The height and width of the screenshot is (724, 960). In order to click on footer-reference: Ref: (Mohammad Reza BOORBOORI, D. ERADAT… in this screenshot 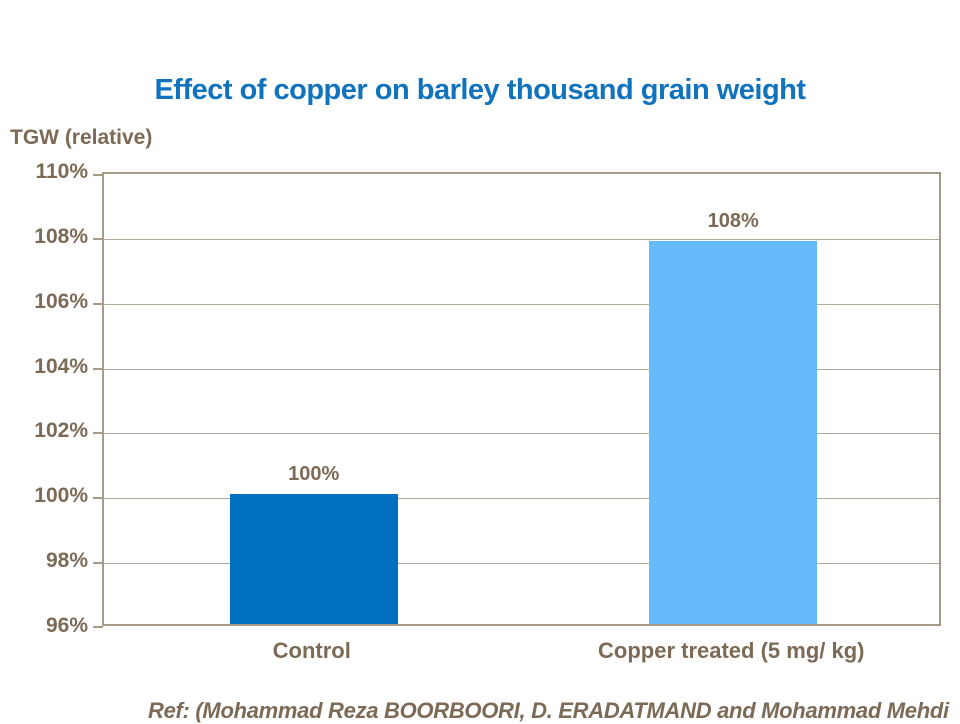, I will do `click(548, 710)`.